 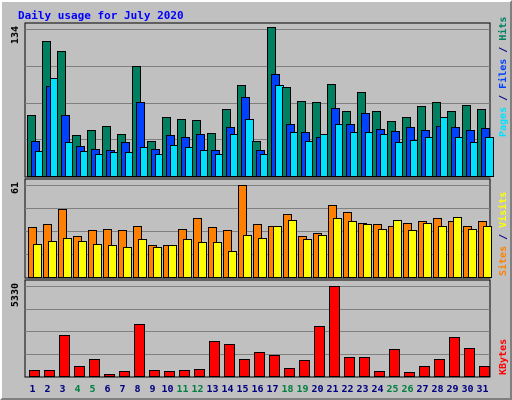 What do you see at coordinates (122, 389) in the screenshot?
I see `x-tick-label-day-7: 7` at bounding box center [122, 389].